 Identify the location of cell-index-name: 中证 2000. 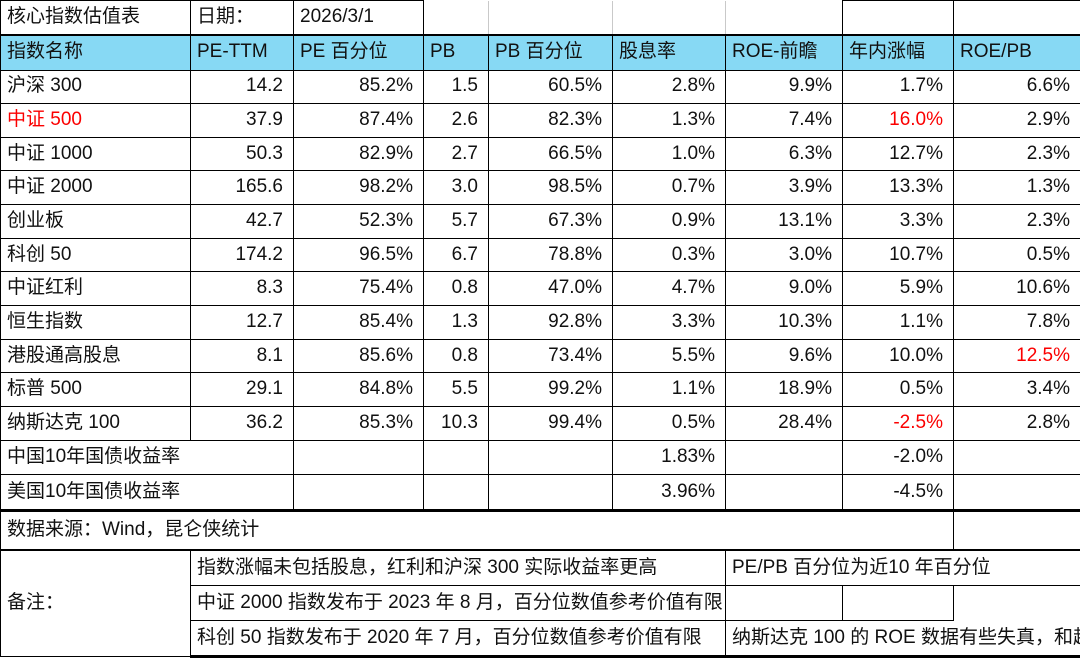
(95, 188).